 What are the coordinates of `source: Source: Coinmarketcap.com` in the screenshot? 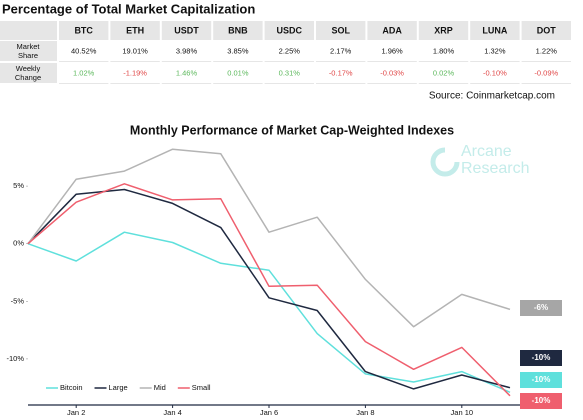 It's located at (492, 96).